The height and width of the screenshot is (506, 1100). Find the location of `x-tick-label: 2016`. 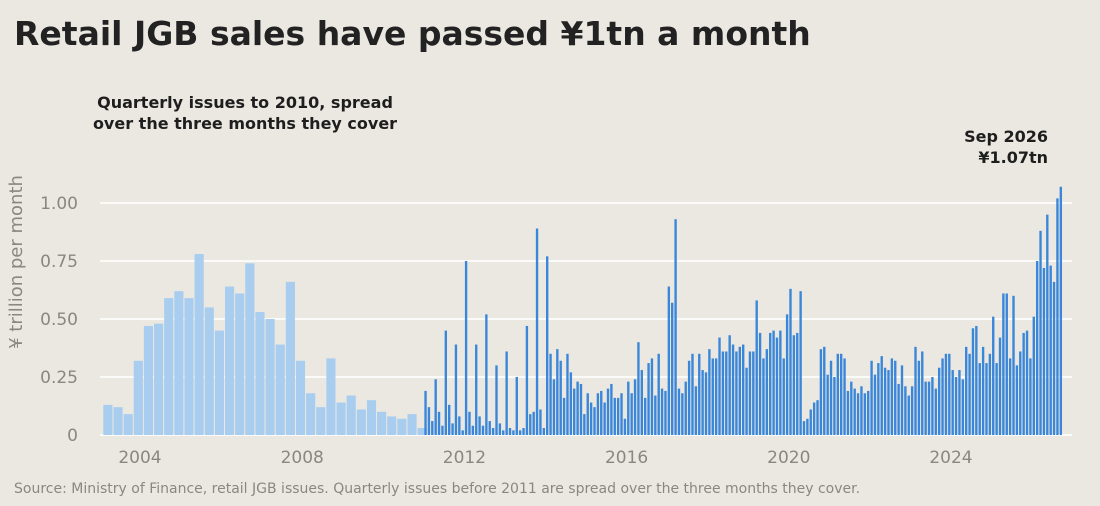

x-tick-label: 2016 is located at coordinates (626, 458).